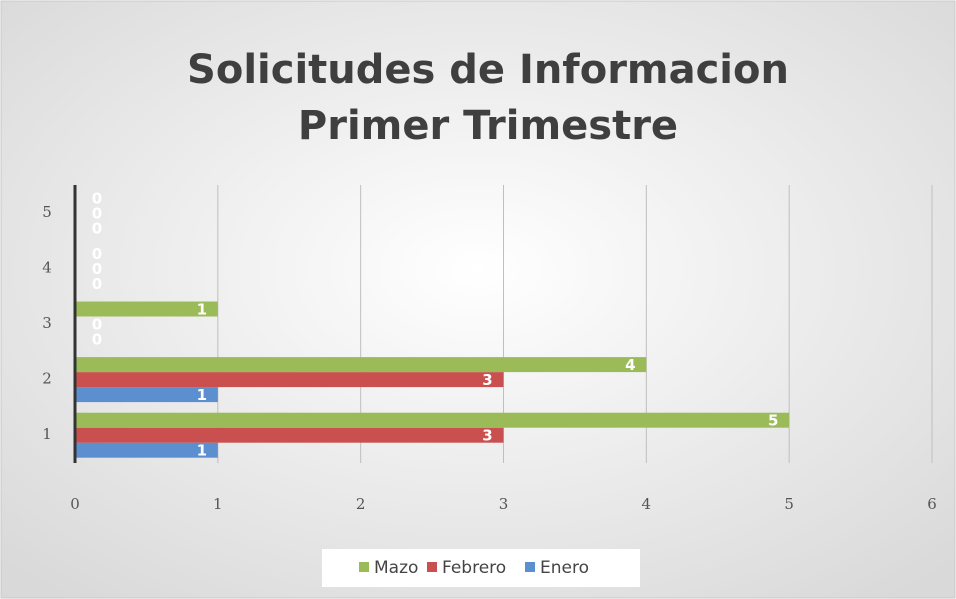  Describe the element at coordinates (218, 504) in the screenshot. I see `x-tick-label: 1` at that location.